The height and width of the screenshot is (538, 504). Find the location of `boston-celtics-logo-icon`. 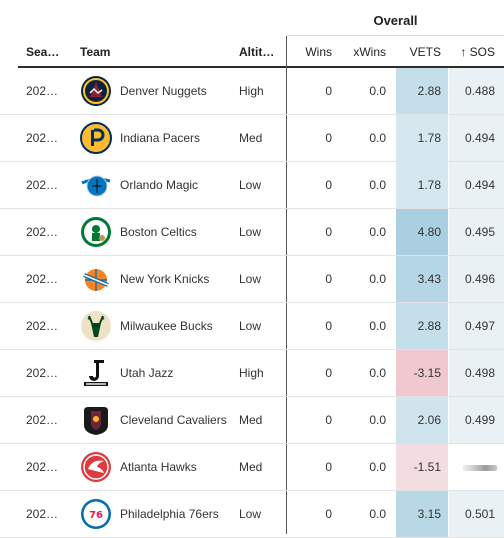

boston-celtics-logo-icon is located at coordinates (96, 232).